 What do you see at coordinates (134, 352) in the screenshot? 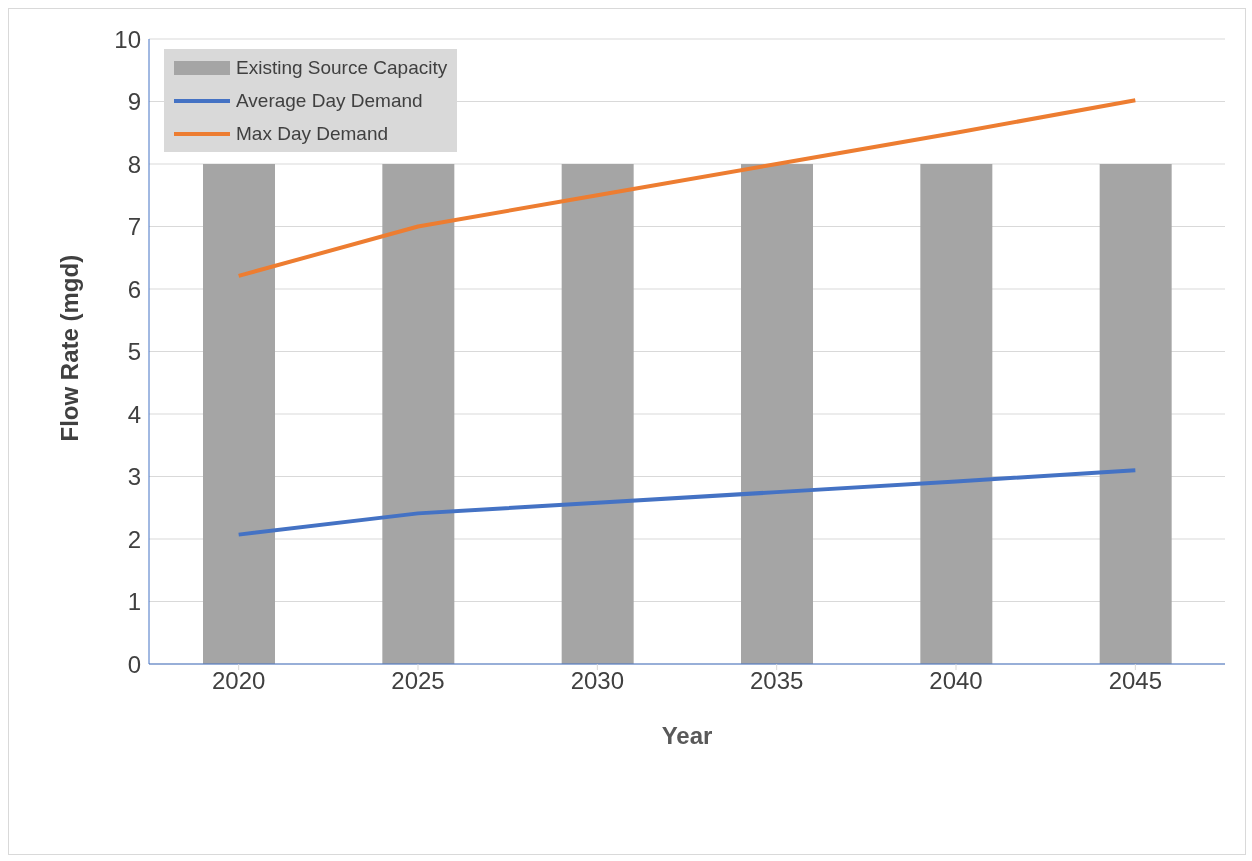
I see `y-tick-label: 5` at bounding box center [134, 352].